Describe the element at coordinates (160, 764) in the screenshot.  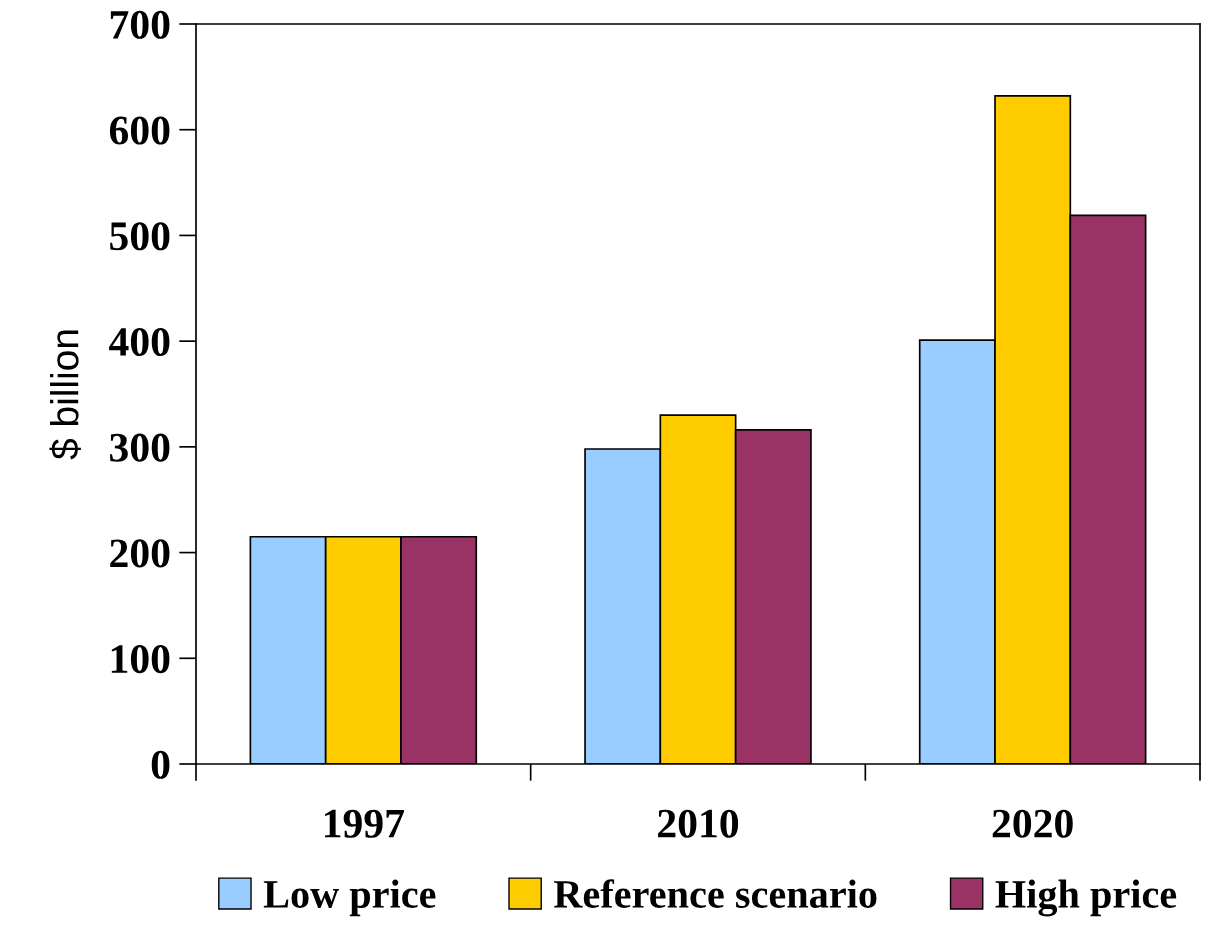
I see `y-tick-label: 0` at that location.